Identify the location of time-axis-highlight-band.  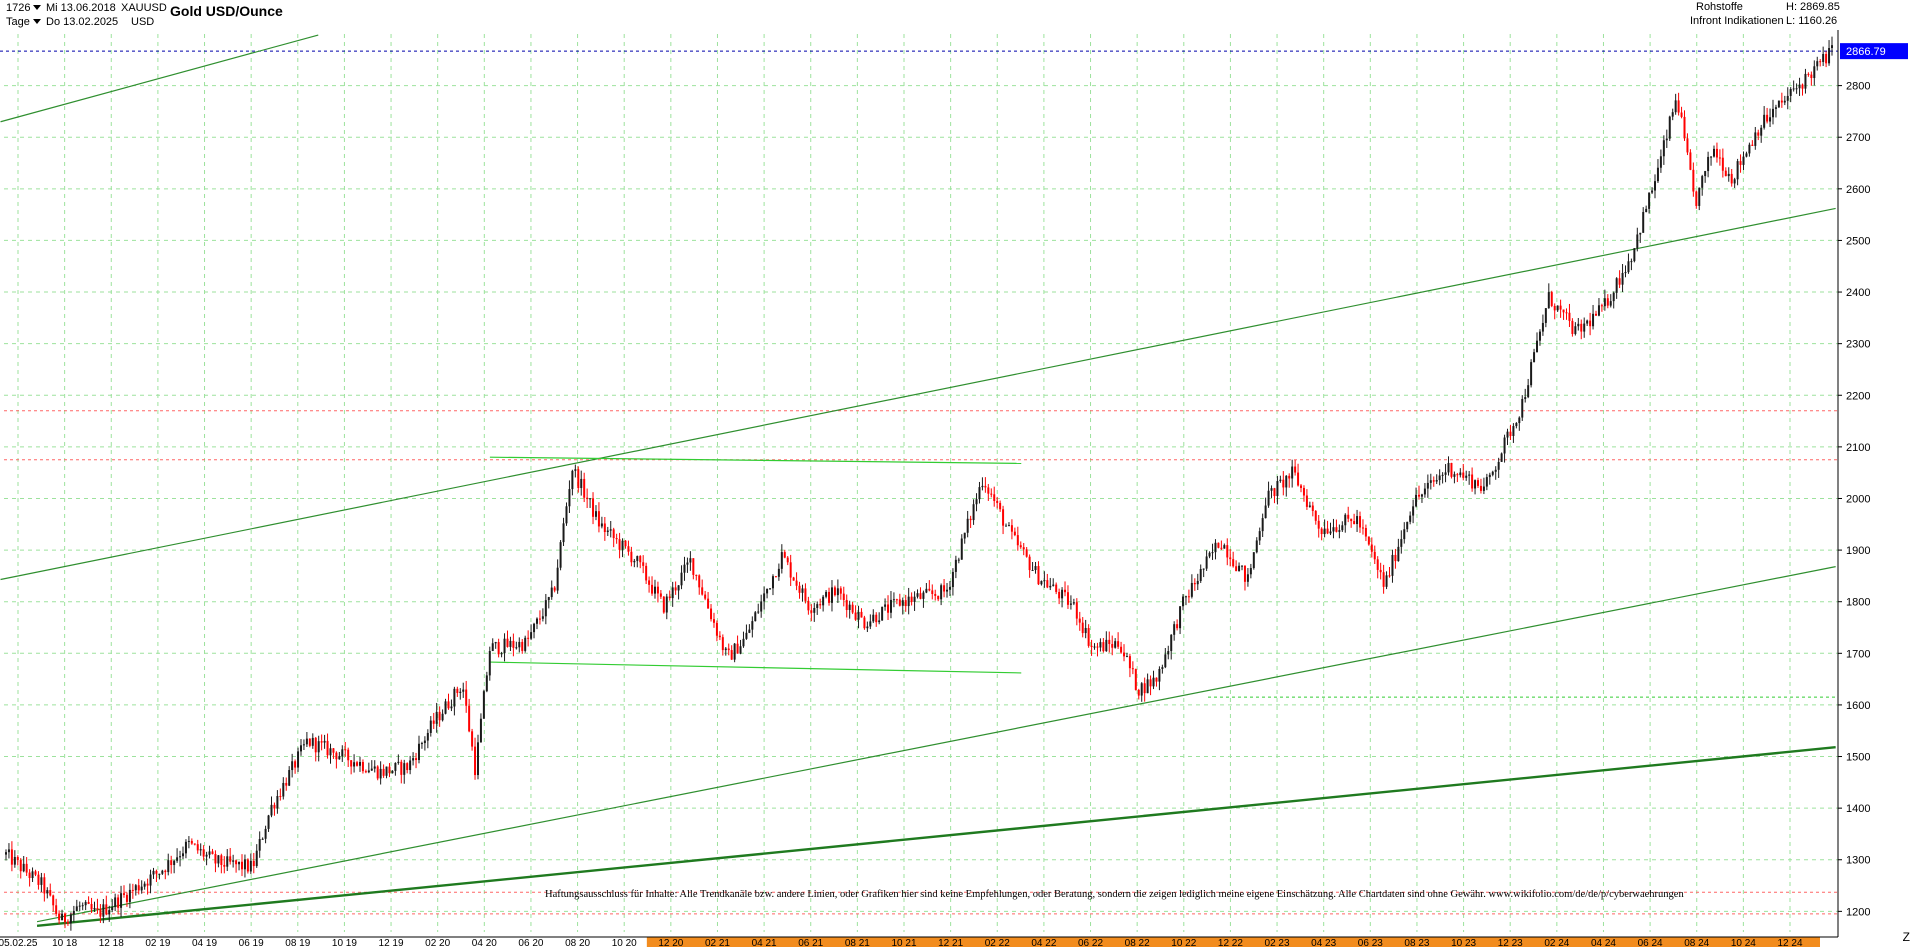
(1233, 942).